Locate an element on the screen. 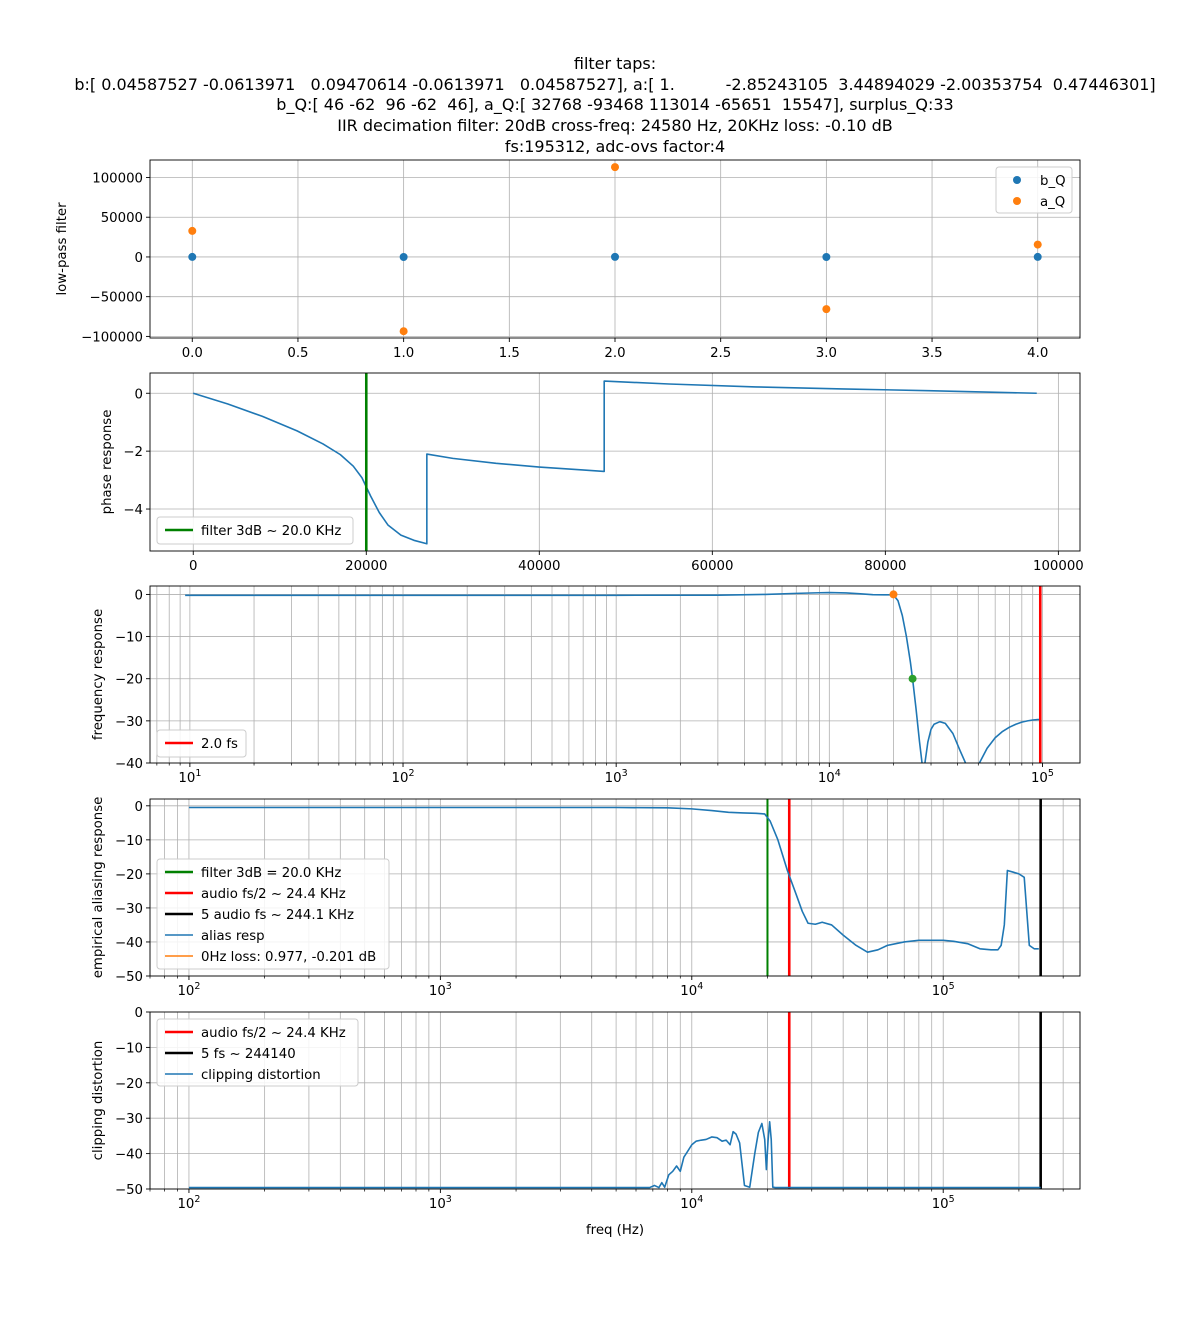 Image resolution: width=1200 pixels, height=1336 pixels. legend-label: 0Hz loss: 0.977, -0.201 dB is located at coordinates (288, 957).